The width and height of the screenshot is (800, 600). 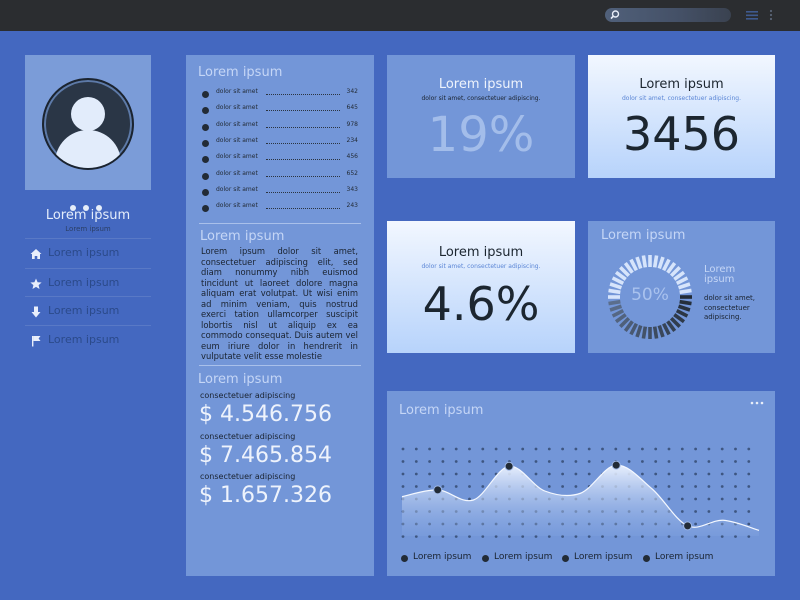 I want to click on list-item: dolor sit amet 342, so click(x=280, y=94).